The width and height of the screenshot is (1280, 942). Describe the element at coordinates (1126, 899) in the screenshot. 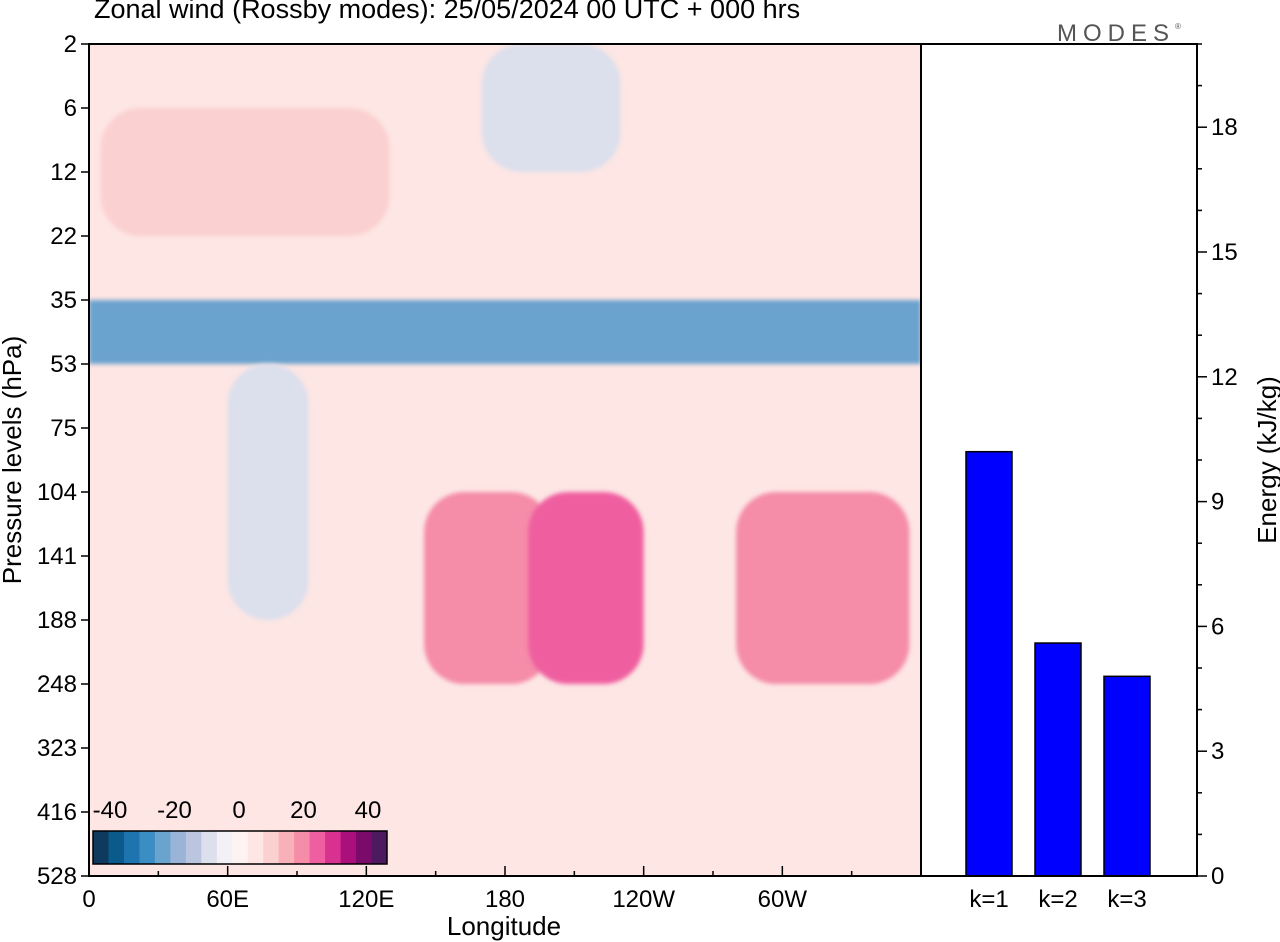

I see `bar-category-label: k=3` at that location.